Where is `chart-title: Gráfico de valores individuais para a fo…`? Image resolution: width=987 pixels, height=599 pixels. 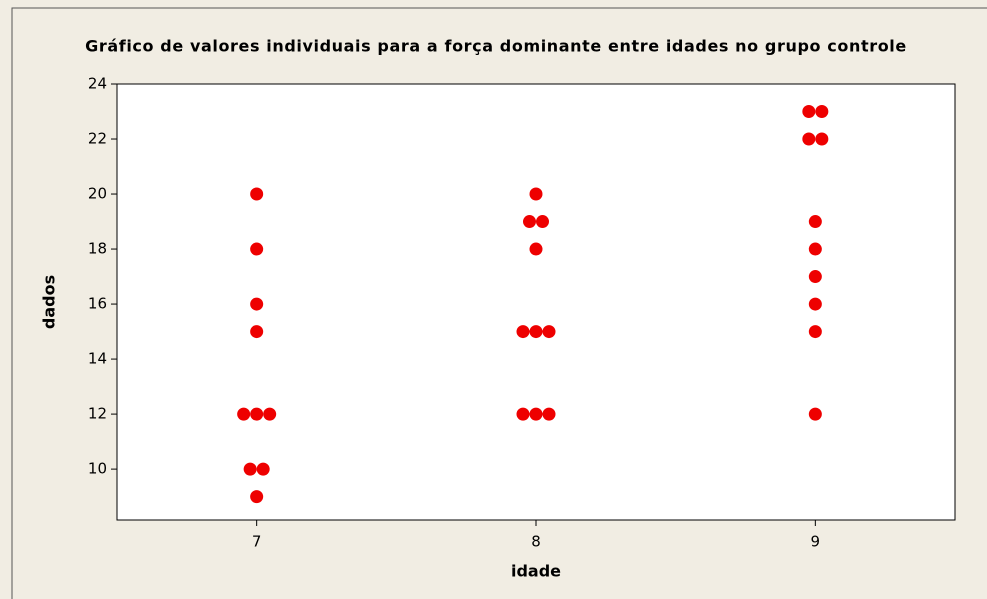 chart-title: Gráfico de valores individuais para a fo… is located at coordinates (496, 46).